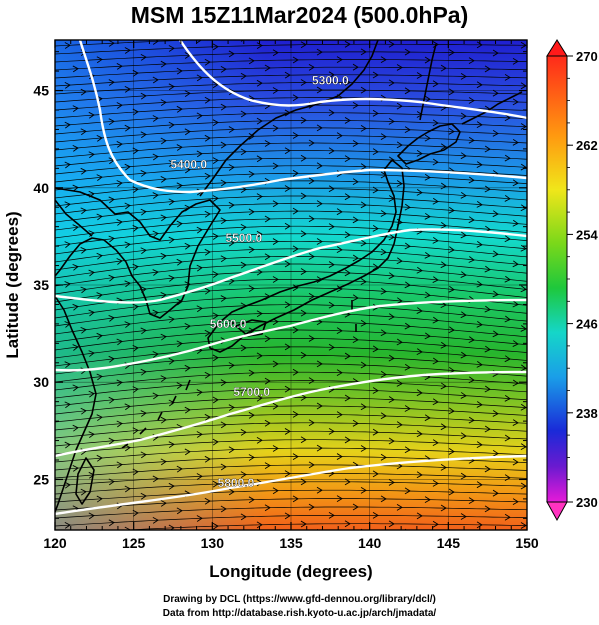 The height and width of the screenshot is (625, 599). What do you see at coordinates (587, 56) in the screenshot?
I see `colorbar-tick-label: 270` at bounding box center [587, 56].